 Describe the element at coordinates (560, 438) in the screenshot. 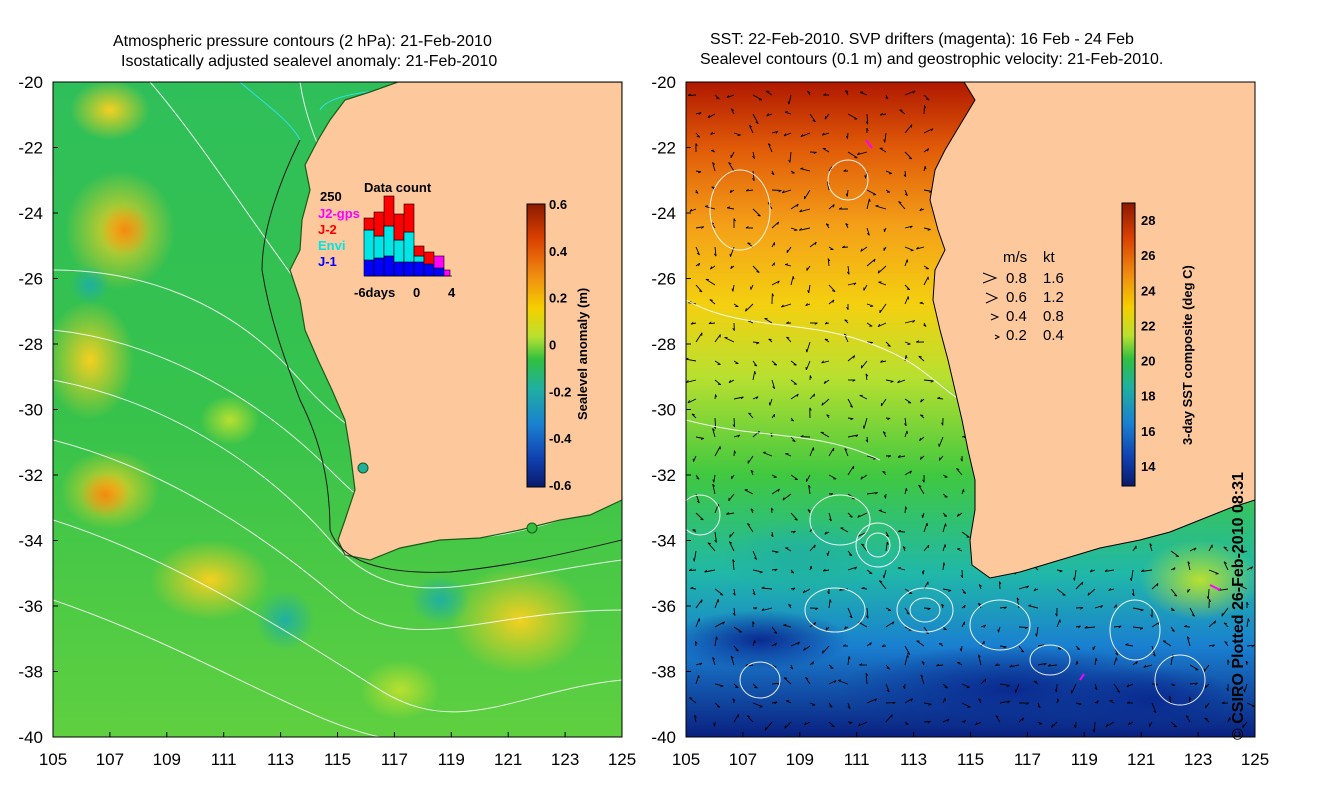

I see `colorbar-tick-label: -0.4` at that location.